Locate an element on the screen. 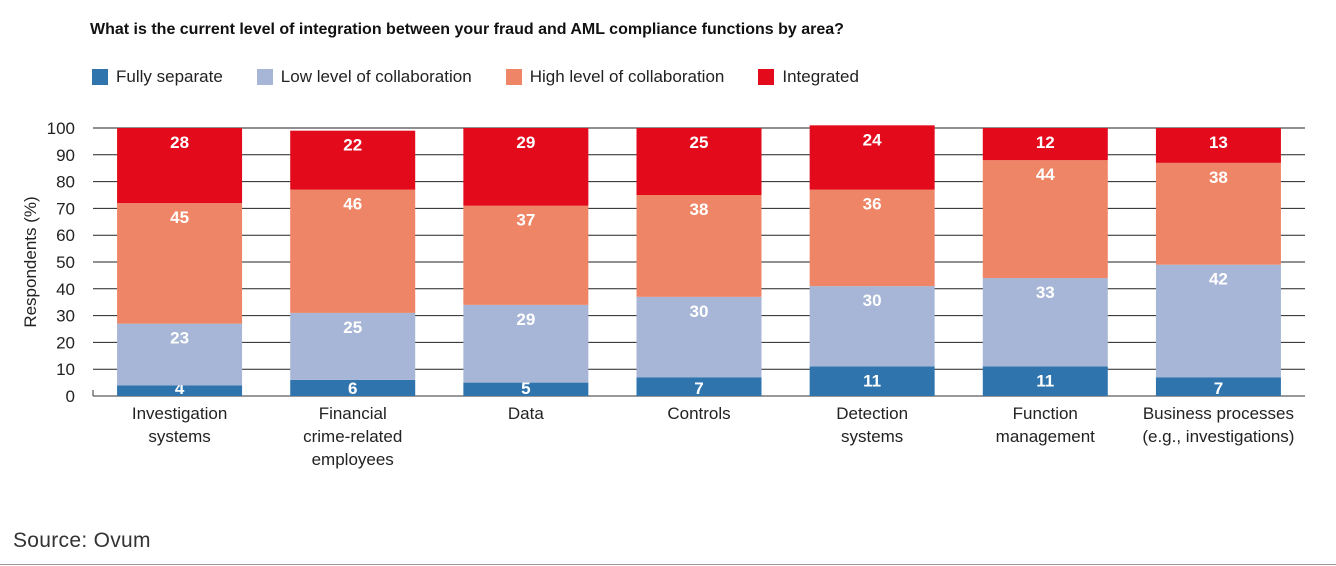 This screenshot has height=566, width=1336. x-tick-label: Financial is located at coordinates (353, 413).